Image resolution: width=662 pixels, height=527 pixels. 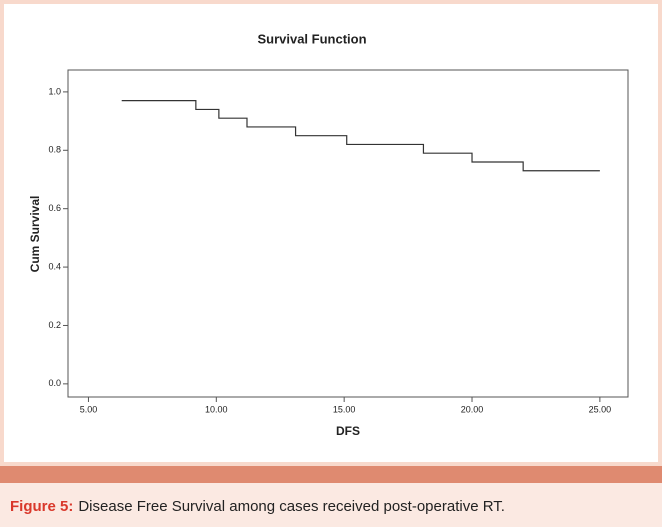 I want to click on y-tick-label: 1.0, so click(x=54, y=91).